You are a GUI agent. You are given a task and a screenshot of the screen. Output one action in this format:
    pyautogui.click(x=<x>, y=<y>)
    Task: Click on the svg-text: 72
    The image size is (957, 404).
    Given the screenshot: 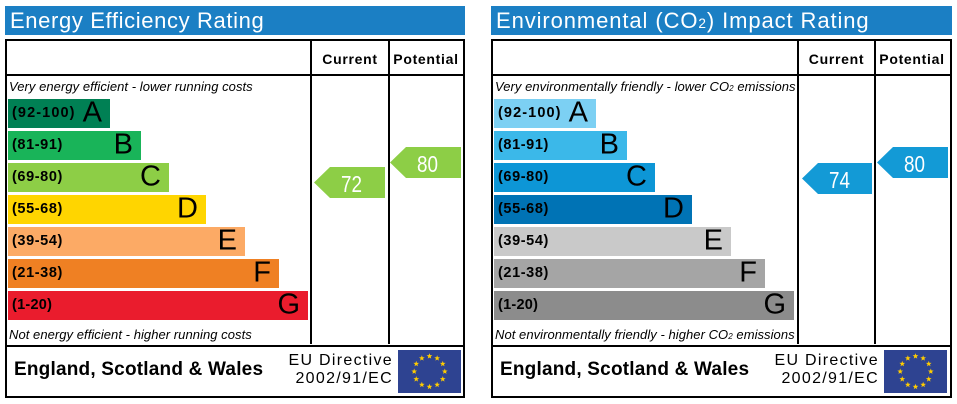 What is the action you would take?
    pyautogui.click(x=351, y=184)
    